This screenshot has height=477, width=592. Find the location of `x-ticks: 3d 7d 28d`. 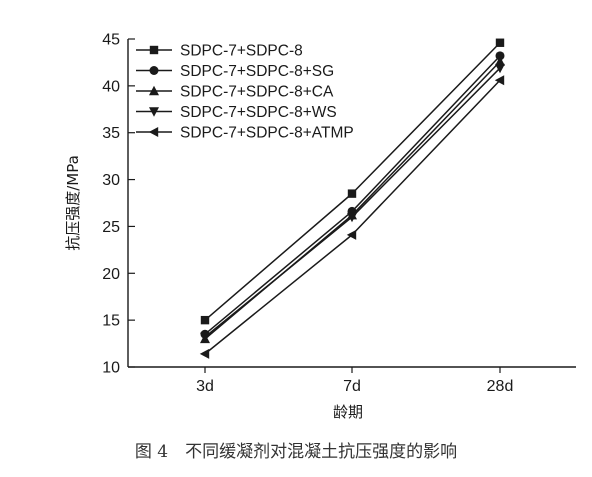

x-ticks: 3d 7d 28d is located at coordinates (354, 381).